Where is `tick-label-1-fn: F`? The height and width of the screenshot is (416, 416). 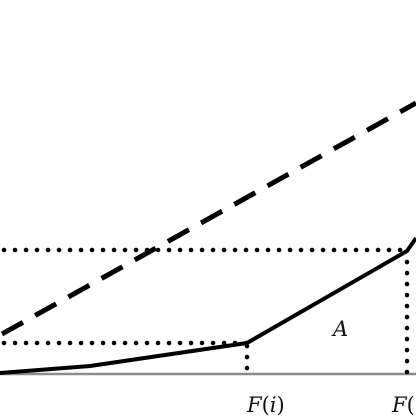 tick-label-1-fn: F is located at coordinates (254, 404).